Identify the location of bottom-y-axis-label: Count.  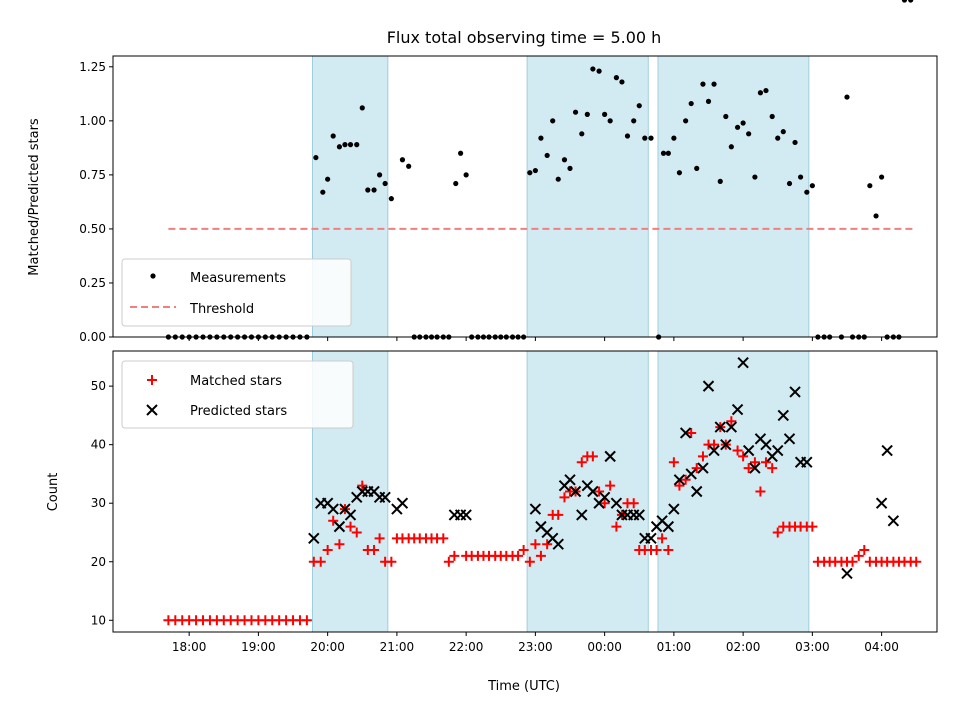
(53, 492).